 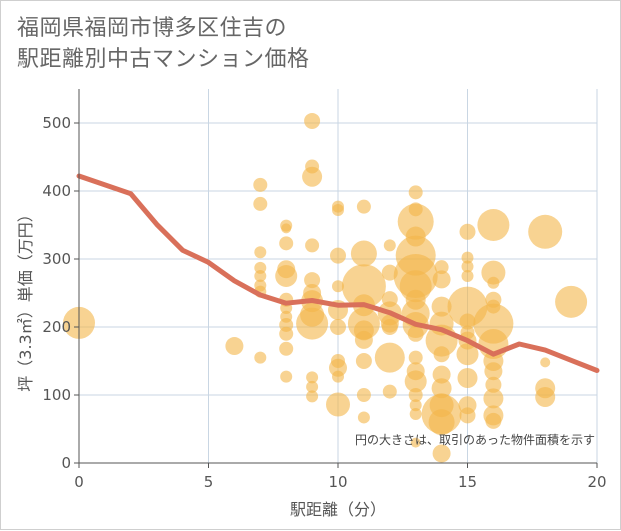 I want to click on x-axis-label: 駅距離（分）, so click(x=338, y=509).